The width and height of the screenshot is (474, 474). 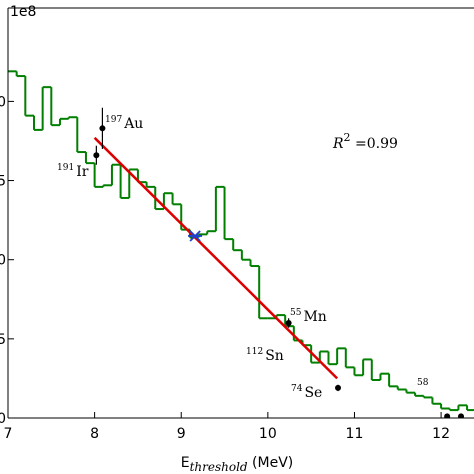 I want to click on point-label-mass: 58, so click(x=423, y=383).